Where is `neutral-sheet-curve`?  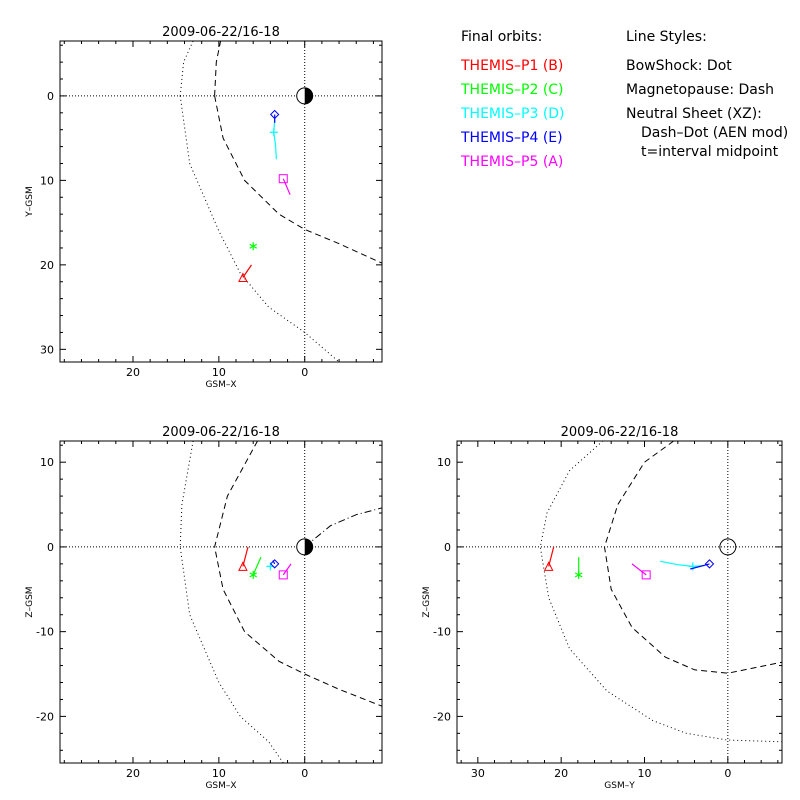 neutral-sheet-curve is located at coordinates (343, 527).